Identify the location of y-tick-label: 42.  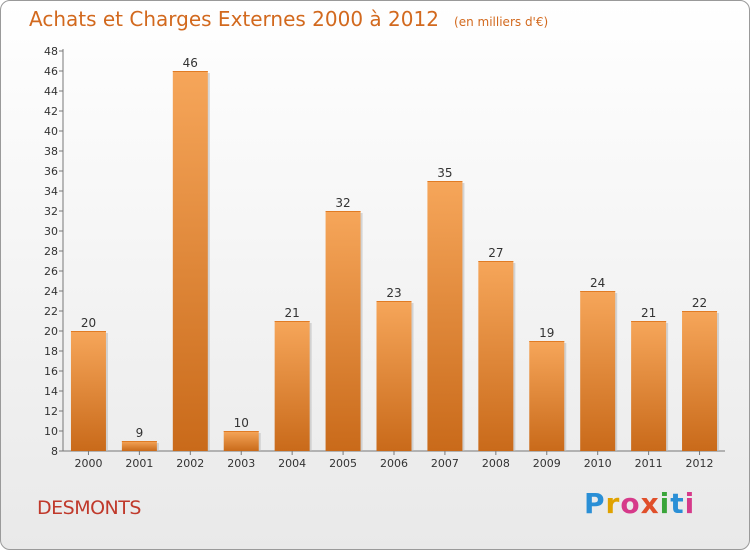
(51, 111).